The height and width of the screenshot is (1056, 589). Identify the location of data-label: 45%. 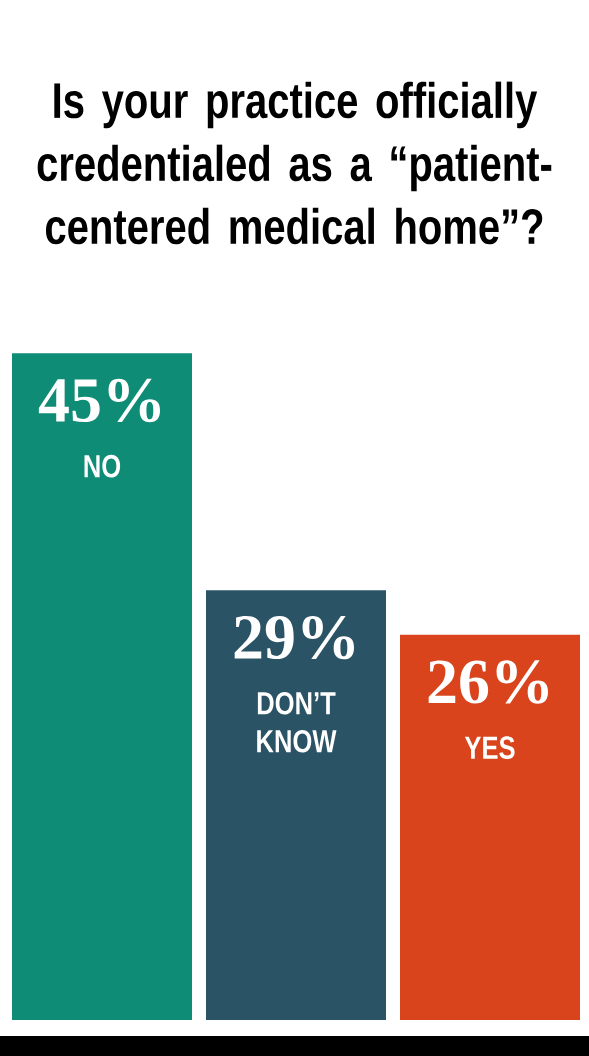
(99, 400).